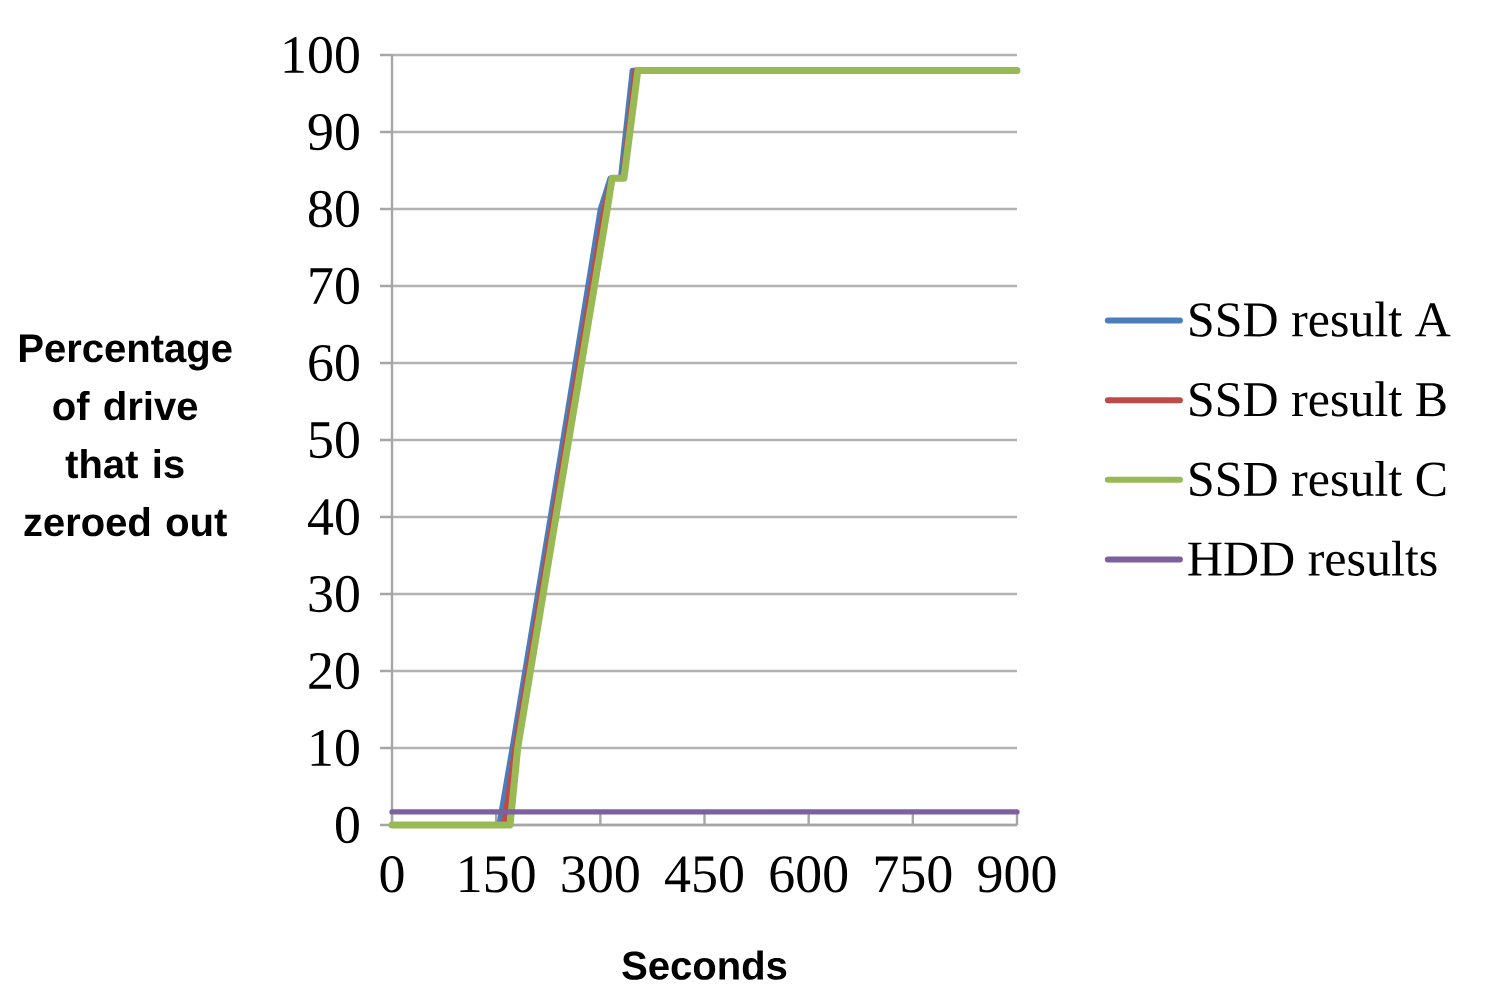  What do you see at coordinates (347, 825) in the screenshot?
I see `y-tick-label: 0` at bounding box center [347, 825].